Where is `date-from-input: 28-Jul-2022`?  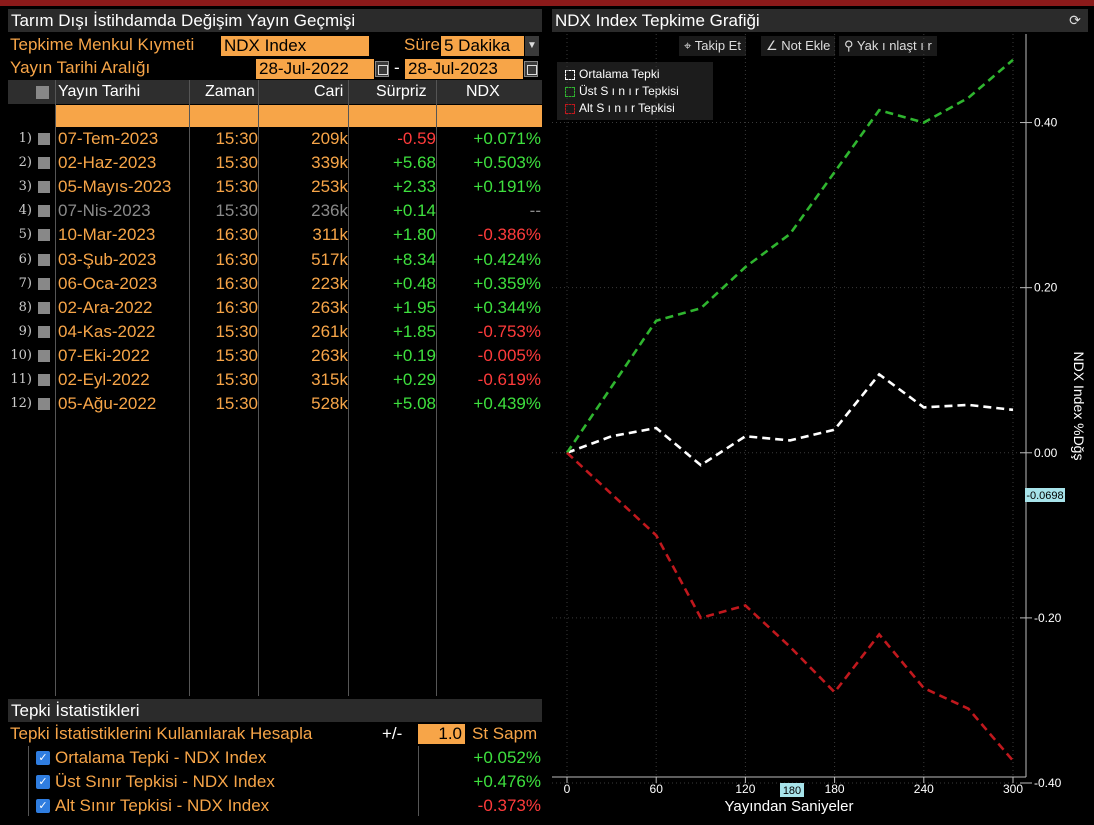
date-from-input: 28-Jul-2022 is located at coordinates (315, 69).